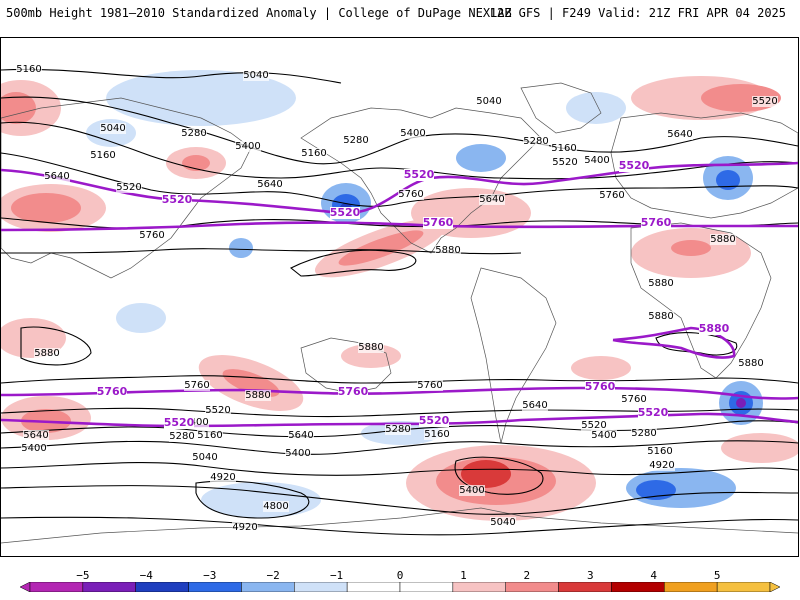  Describe the element at coordinates (336, 575) in the screenshot. I see `colorbar-tick-label: −1` at that location.